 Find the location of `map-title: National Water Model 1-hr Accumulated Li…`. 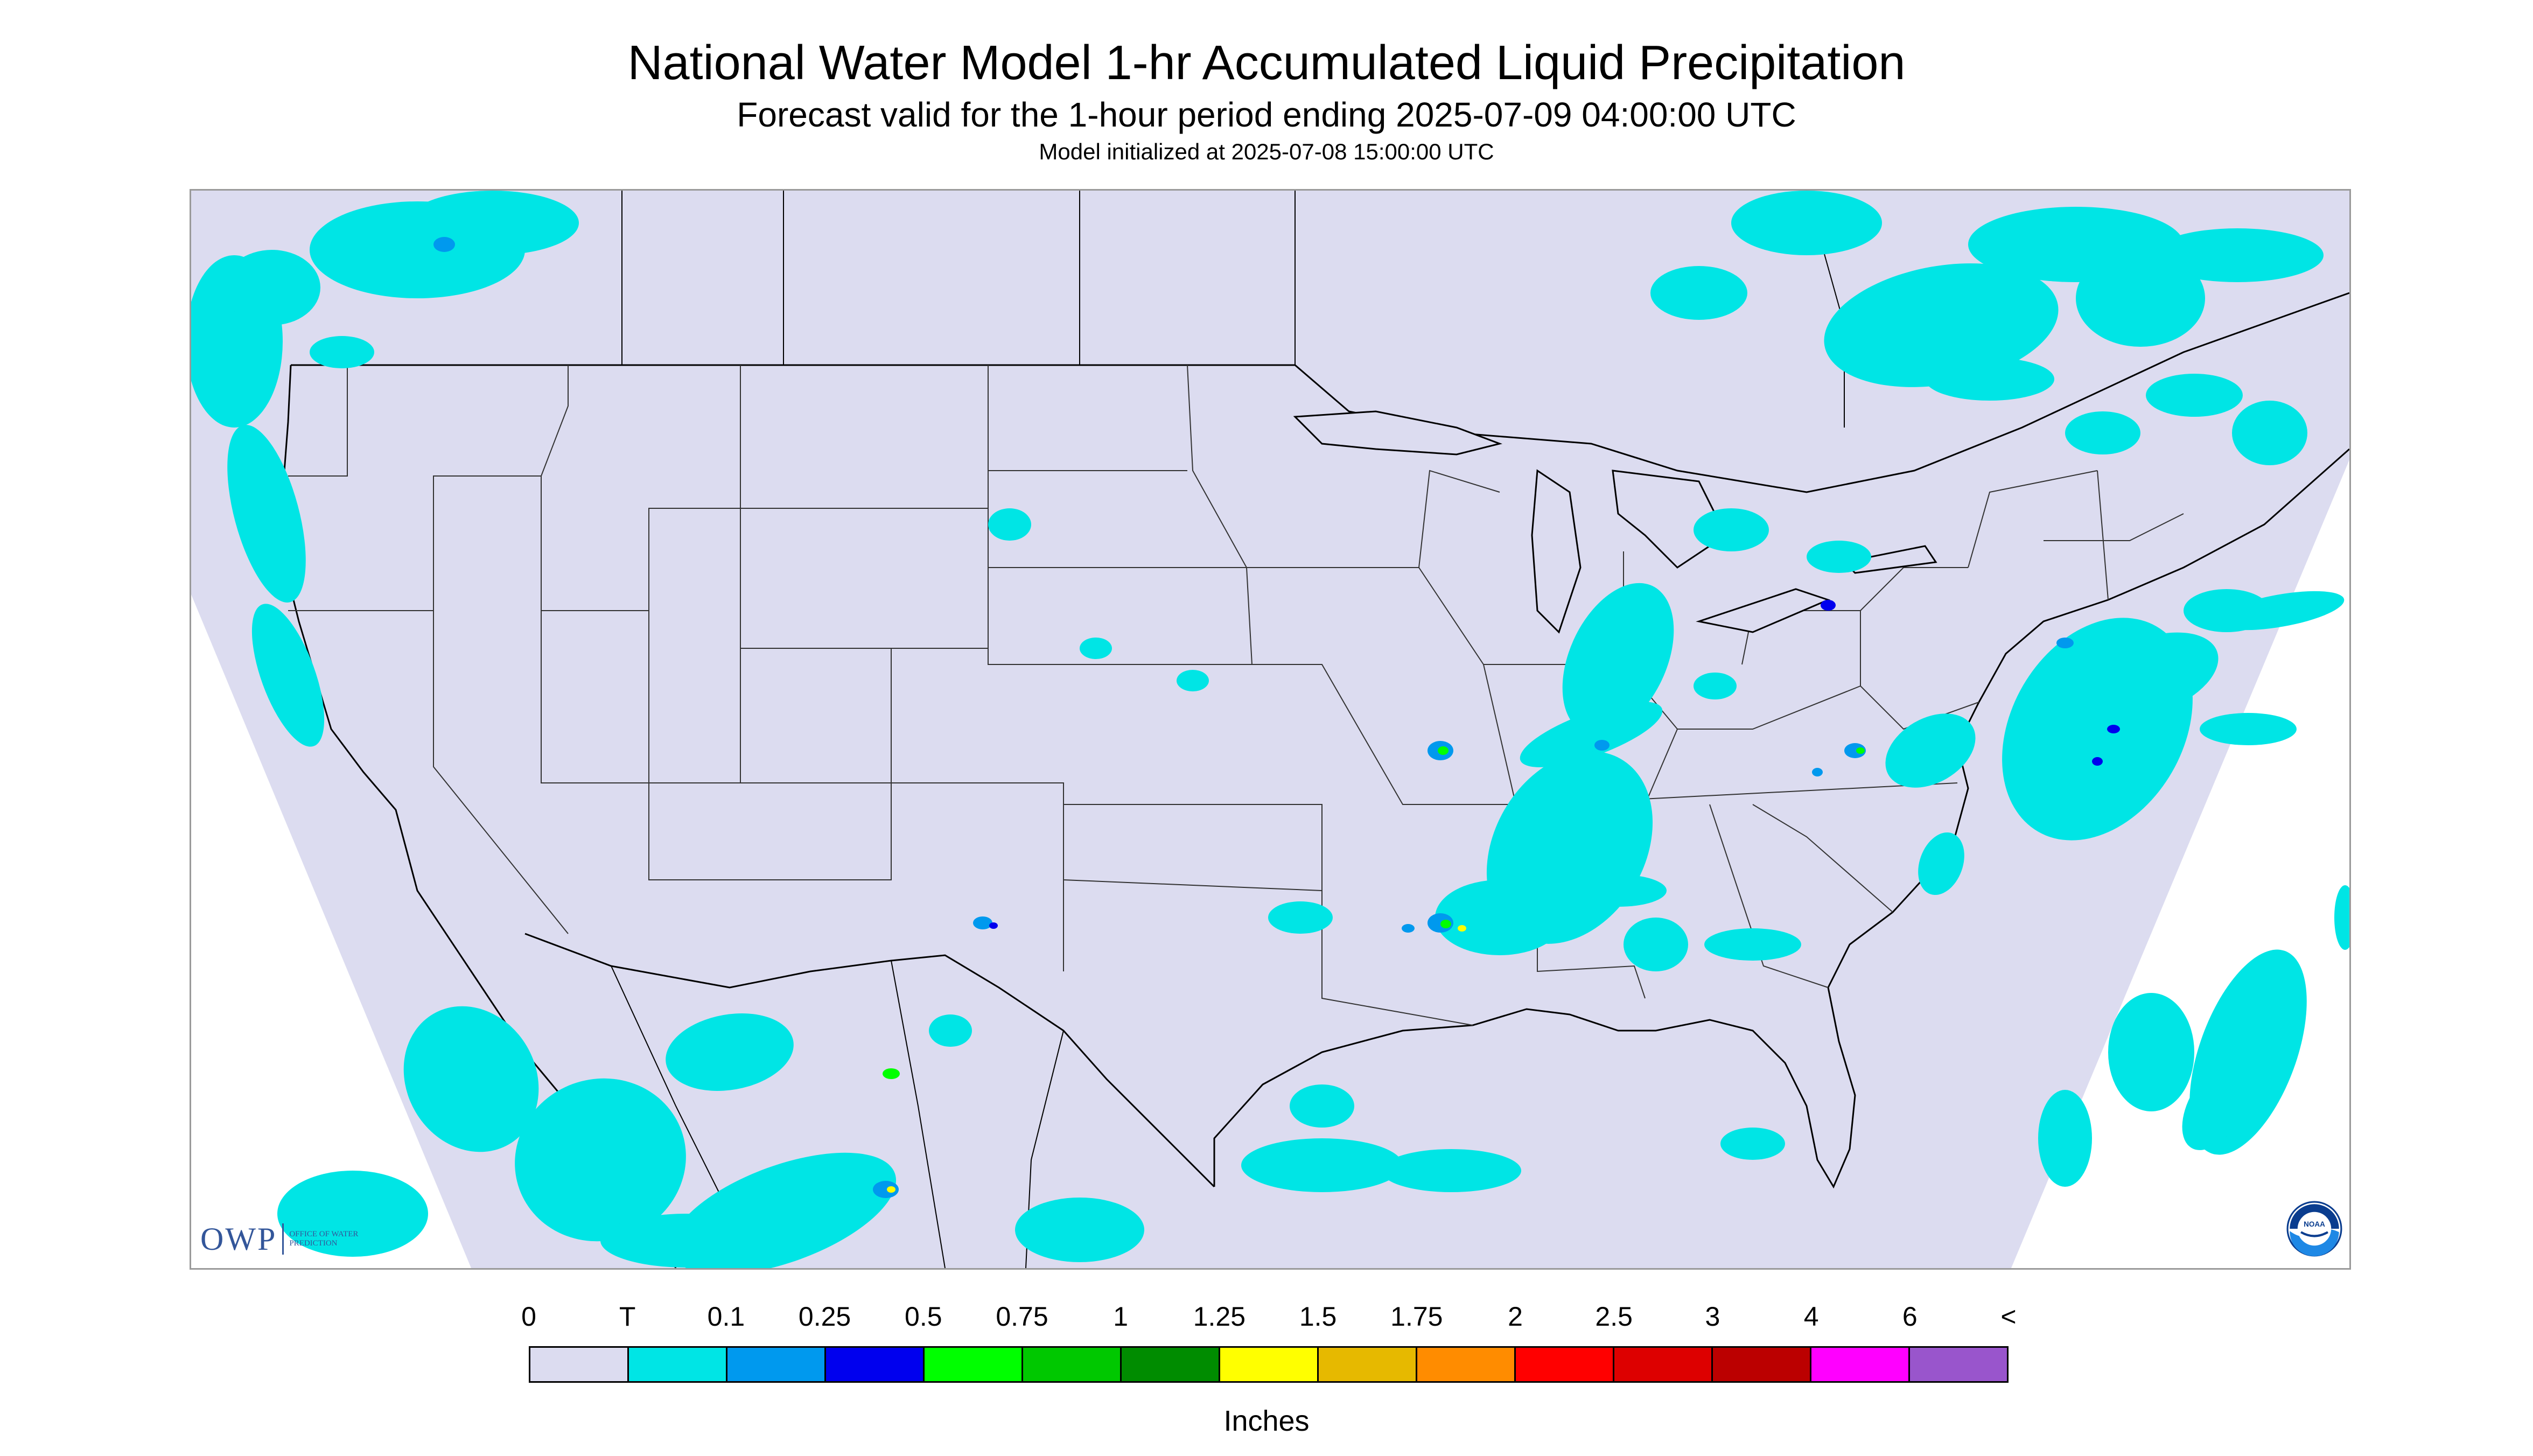

map-title: National Water Model 1-hr Accumulated Li… is located at coordinates (1266, 63).